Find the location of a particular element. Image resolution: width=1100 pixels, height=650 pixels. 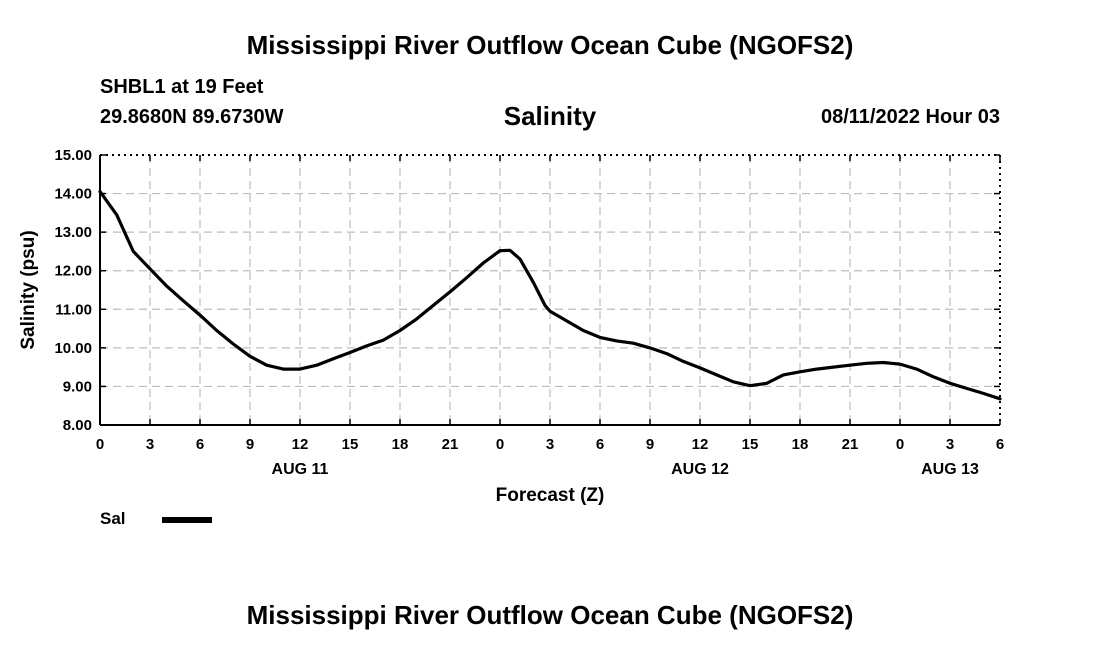

station-coordinates: 29.8680N 89.6730W is located at coordinates (192, 117).